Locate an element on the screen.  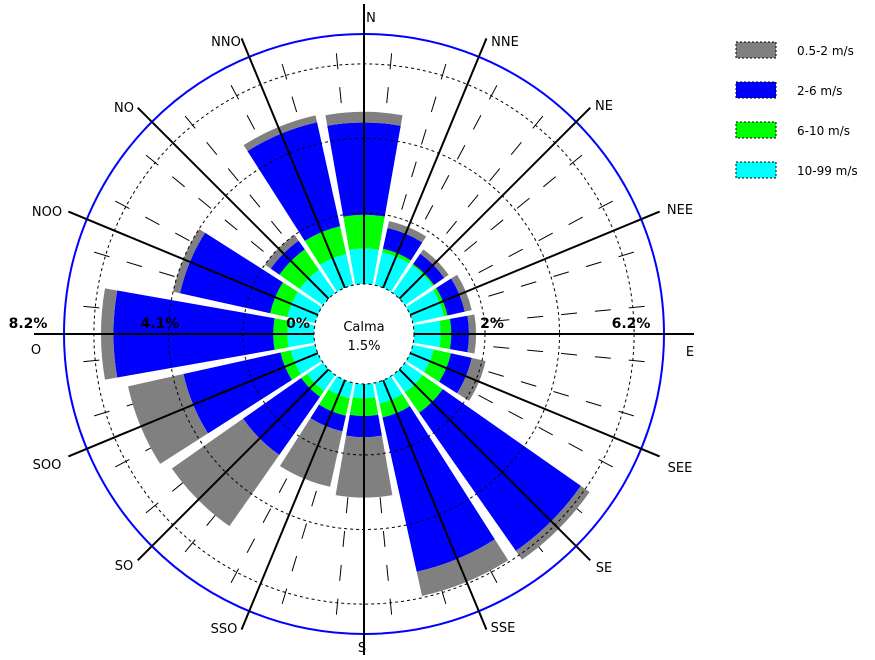
direction-label-se: SE is located at coordinates (604, 568).